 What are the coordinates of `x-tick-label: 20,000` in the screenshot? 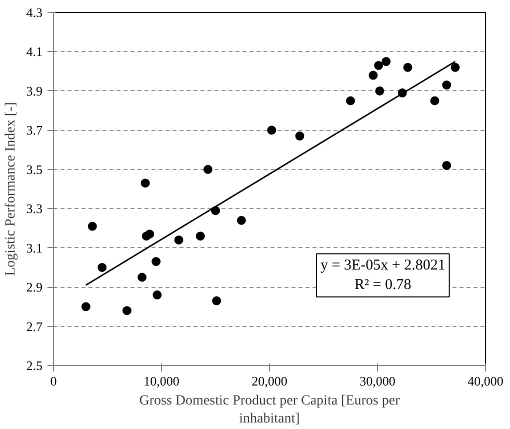 It's located at (270, 381).